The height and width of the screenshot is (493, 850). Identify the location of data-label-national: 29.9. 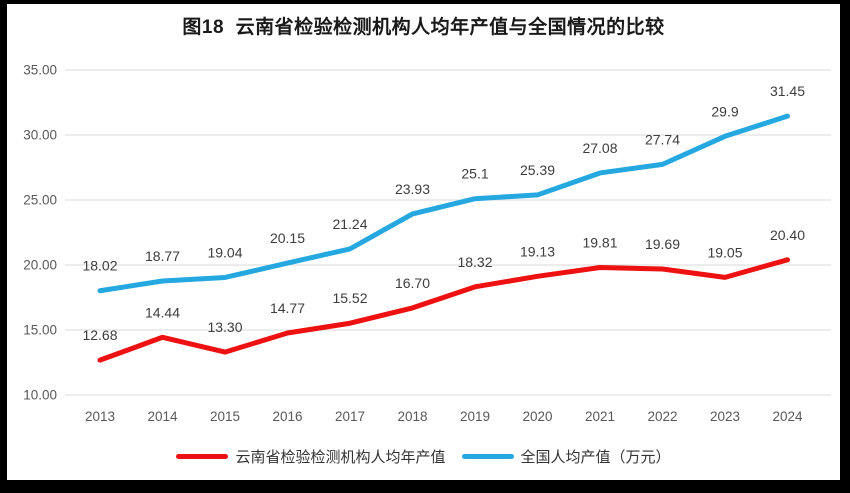
(724, 111).